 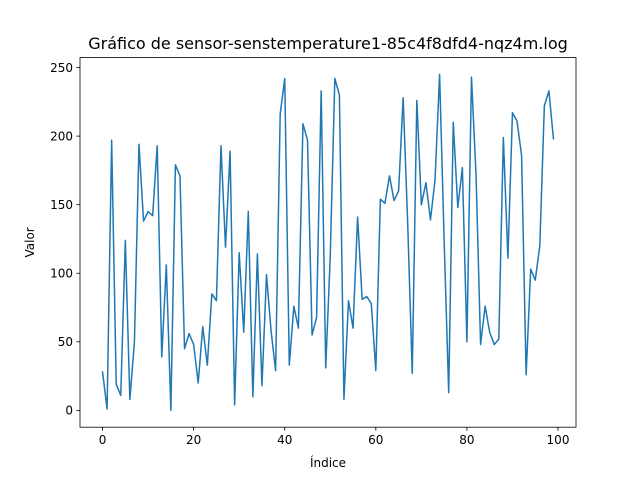 I want to click on x-tick-label: 20, so click(x=193, y=440).